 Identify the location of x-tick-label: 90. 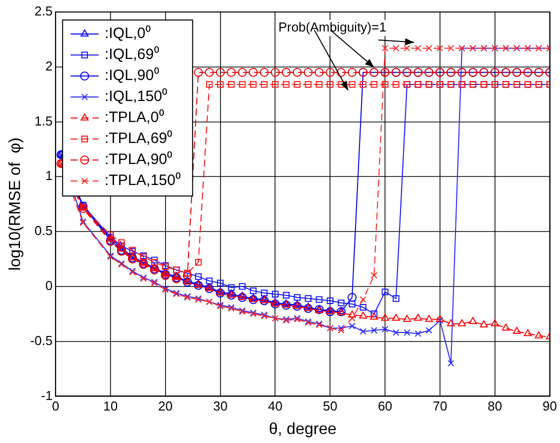
(550, 406).